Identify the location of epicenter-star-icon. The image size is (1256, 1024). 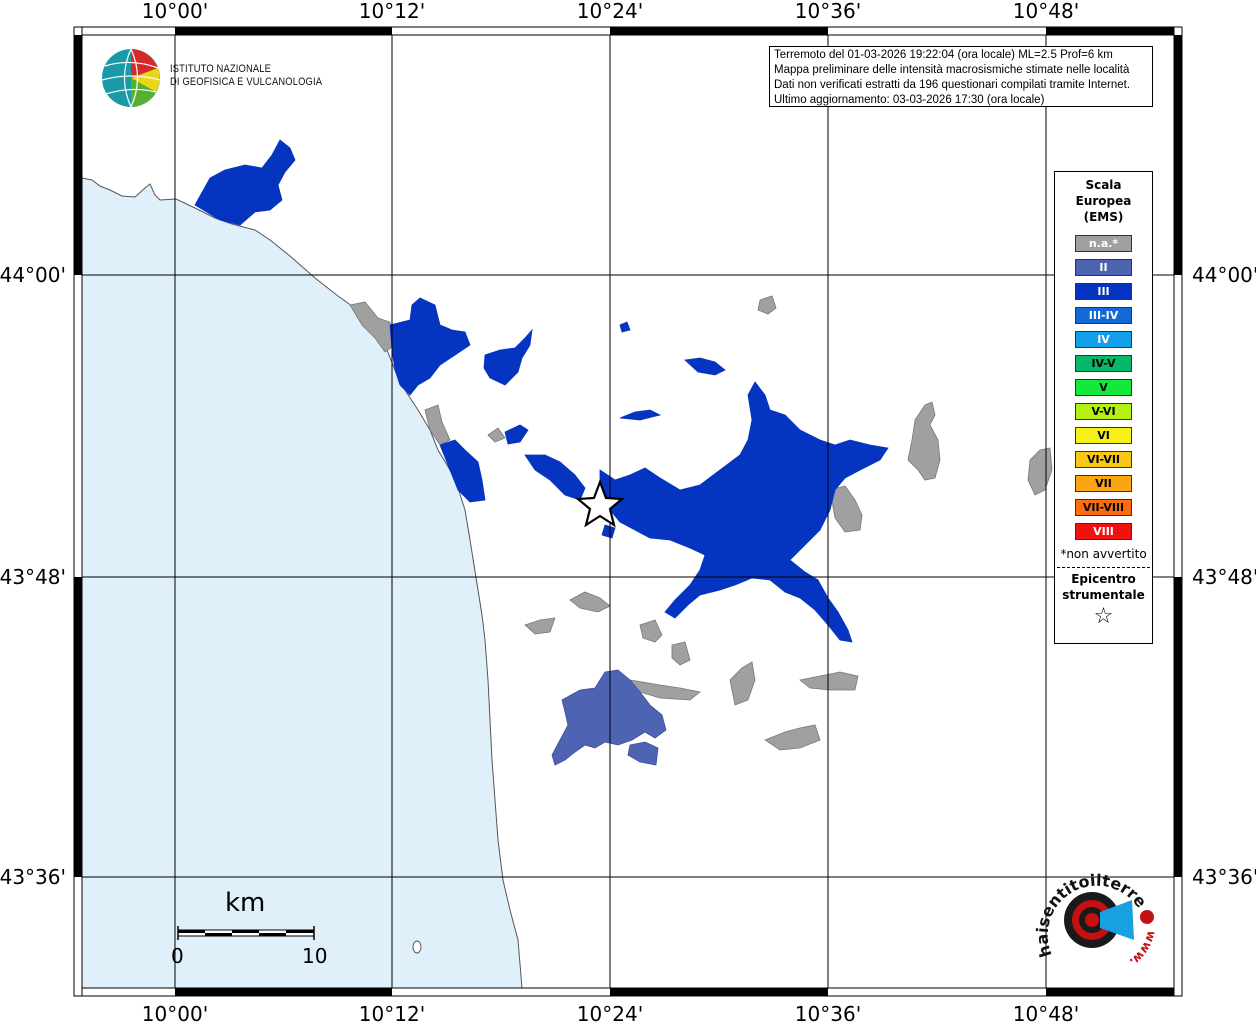
(600, 503).